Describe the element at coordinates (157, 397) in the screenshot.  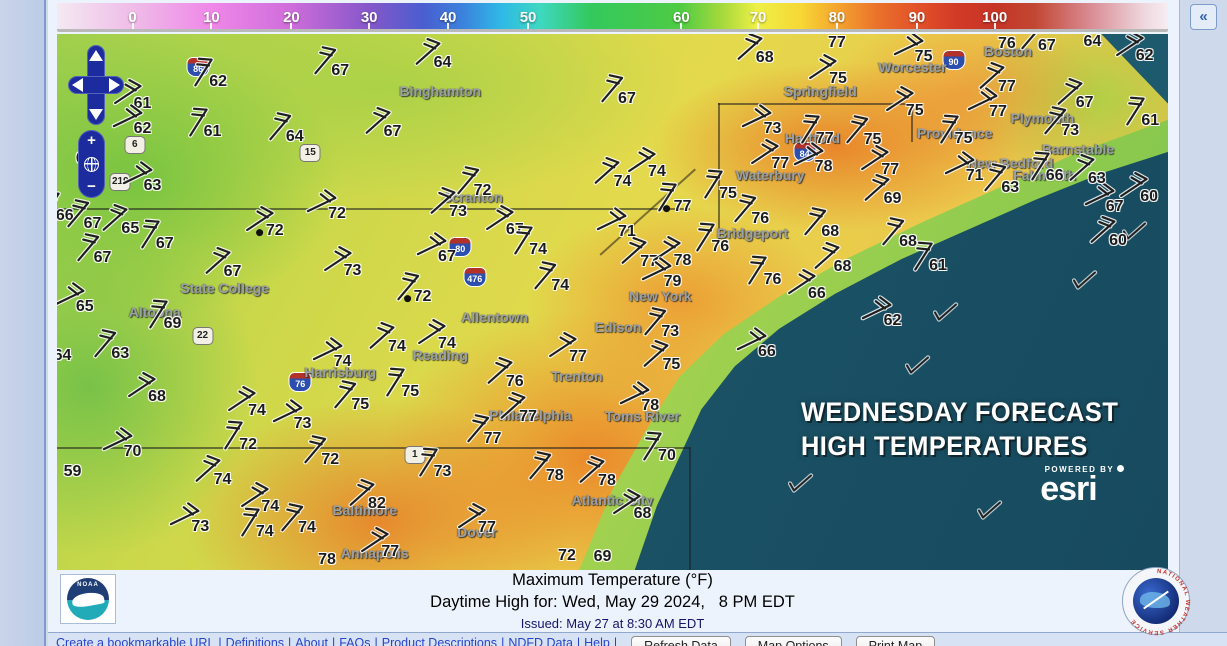
I see `temp-label: 68` at that location.